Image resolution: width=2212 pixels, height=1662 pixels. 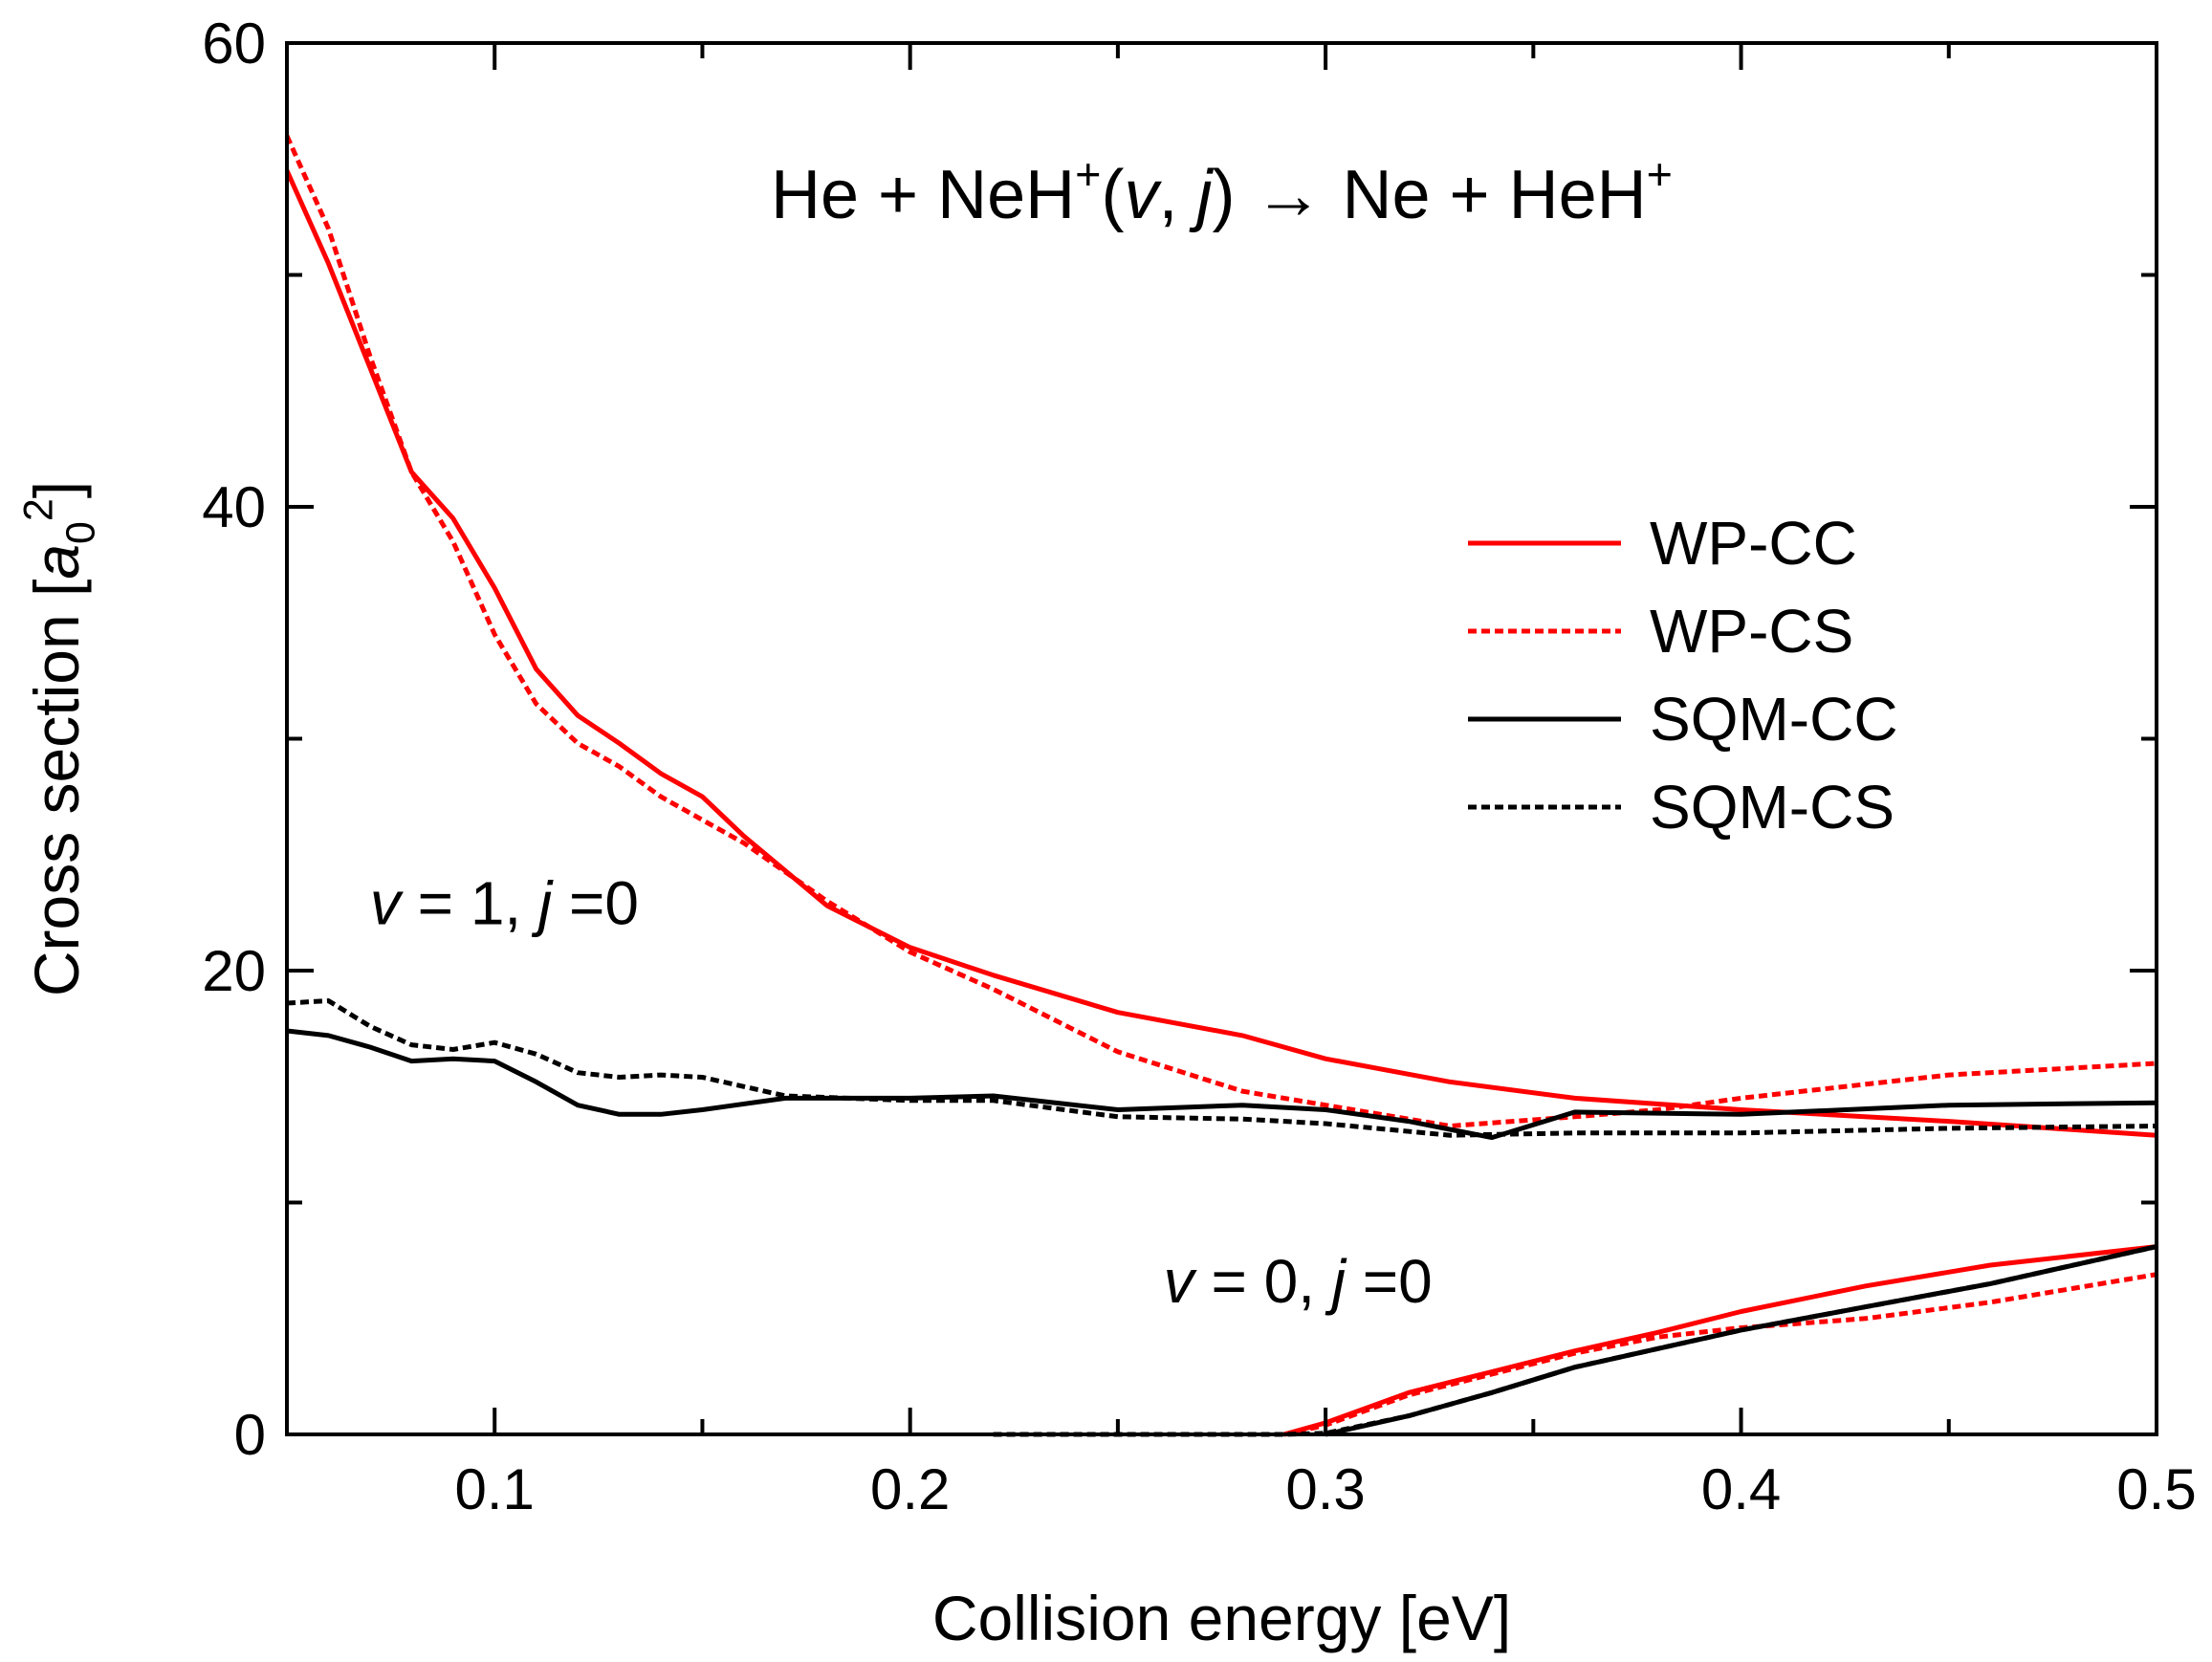 What do you see at coordinates (495, 1489) in the screenshot?
I see `x-tick-label: 0.1` at bounding box center [495, 1489].